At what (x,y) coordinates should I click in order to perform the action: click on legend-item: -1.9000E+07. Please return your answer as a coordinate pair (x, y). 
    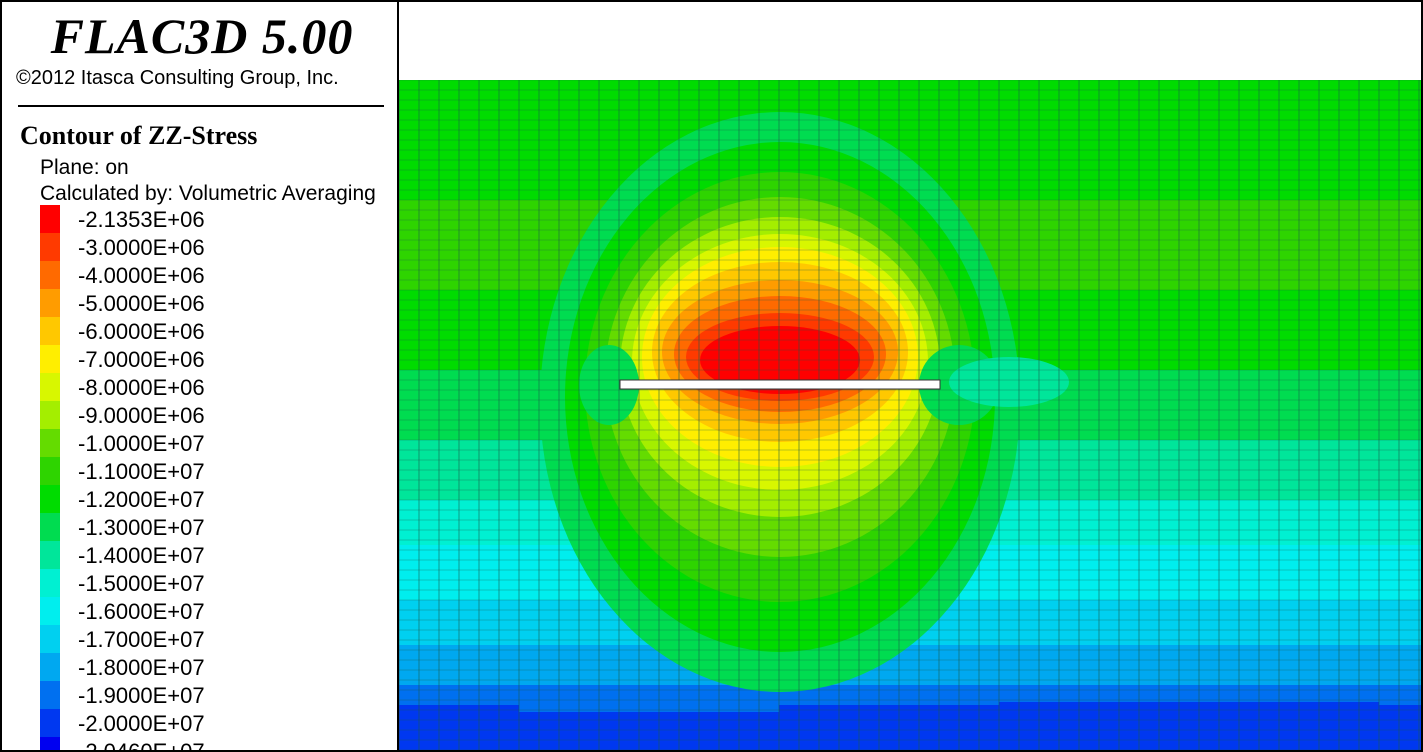
    Looking at the image, I should click on (219, 695).